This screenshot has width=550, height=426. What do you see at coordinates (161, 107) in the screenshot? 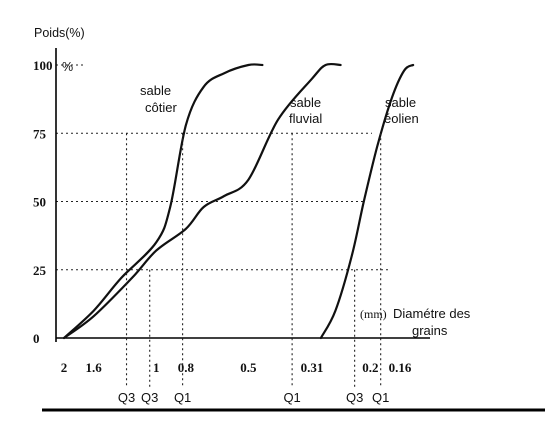
I see `series-sable-cotier-label-2: côtier` at bounding box center [161, 107].